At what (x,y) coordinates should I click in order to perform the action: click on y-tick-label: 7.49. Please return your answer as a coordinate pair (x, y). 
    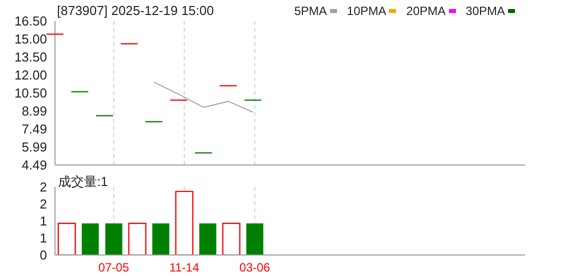
    Looking at the image, I should click on (34, 129).